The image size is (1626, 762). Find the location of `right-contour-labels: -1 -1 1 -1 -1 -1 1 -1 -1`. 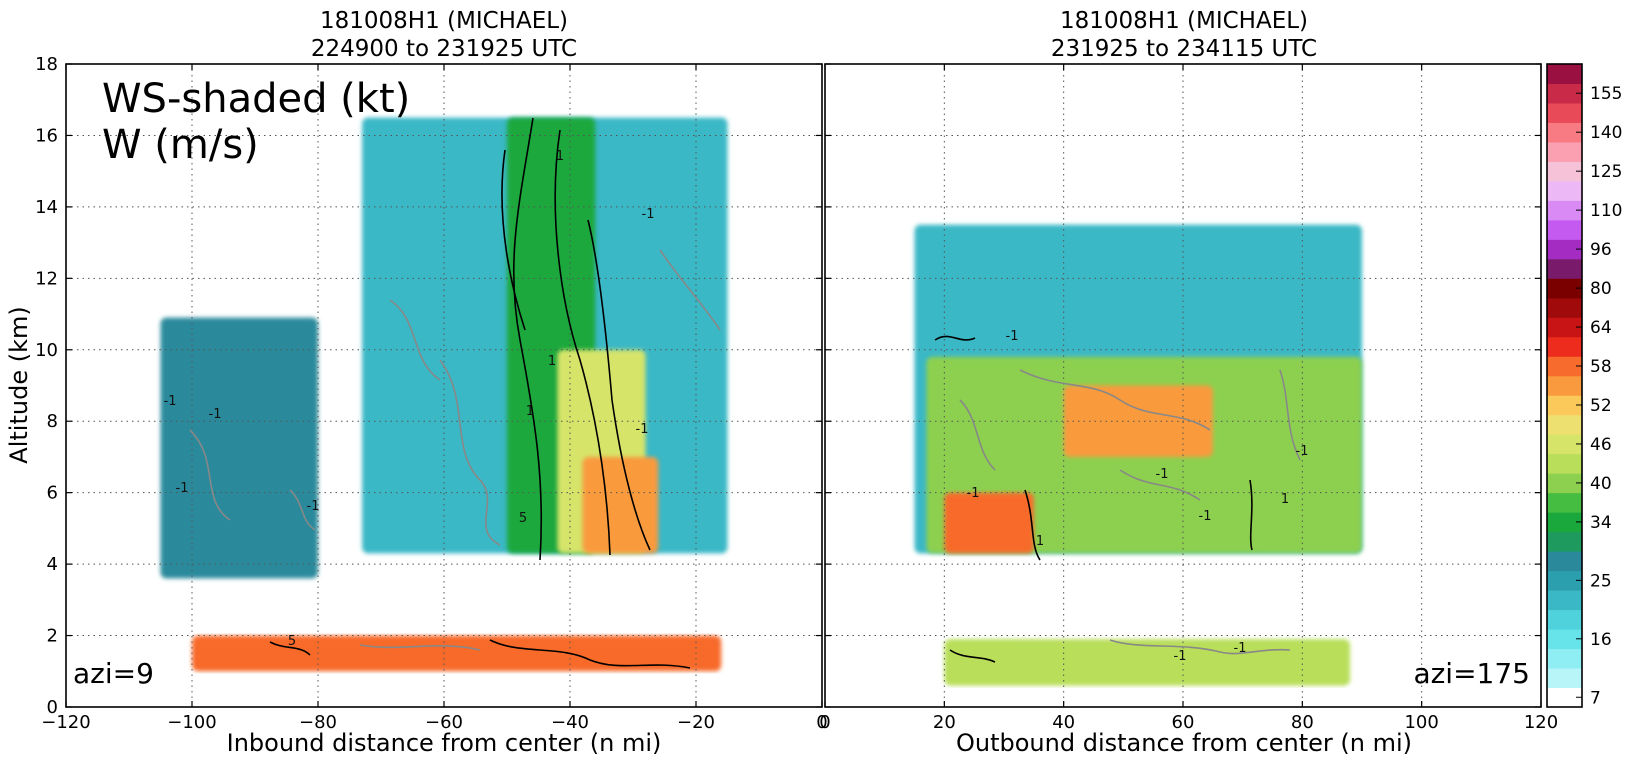

right-contour-labels: -1 -1 1 -1 -1 -1 1 -1 -1 is located at coordinates (1138, 496).